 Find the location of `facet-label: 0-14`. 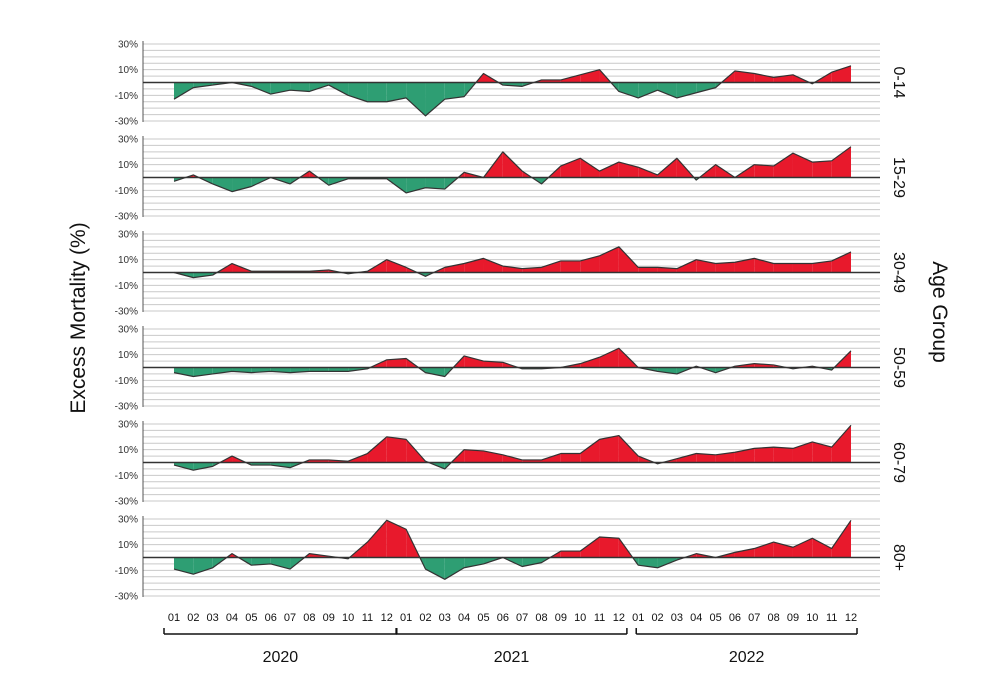

facet-label: 0-14 is located at coordinates (898, 82).